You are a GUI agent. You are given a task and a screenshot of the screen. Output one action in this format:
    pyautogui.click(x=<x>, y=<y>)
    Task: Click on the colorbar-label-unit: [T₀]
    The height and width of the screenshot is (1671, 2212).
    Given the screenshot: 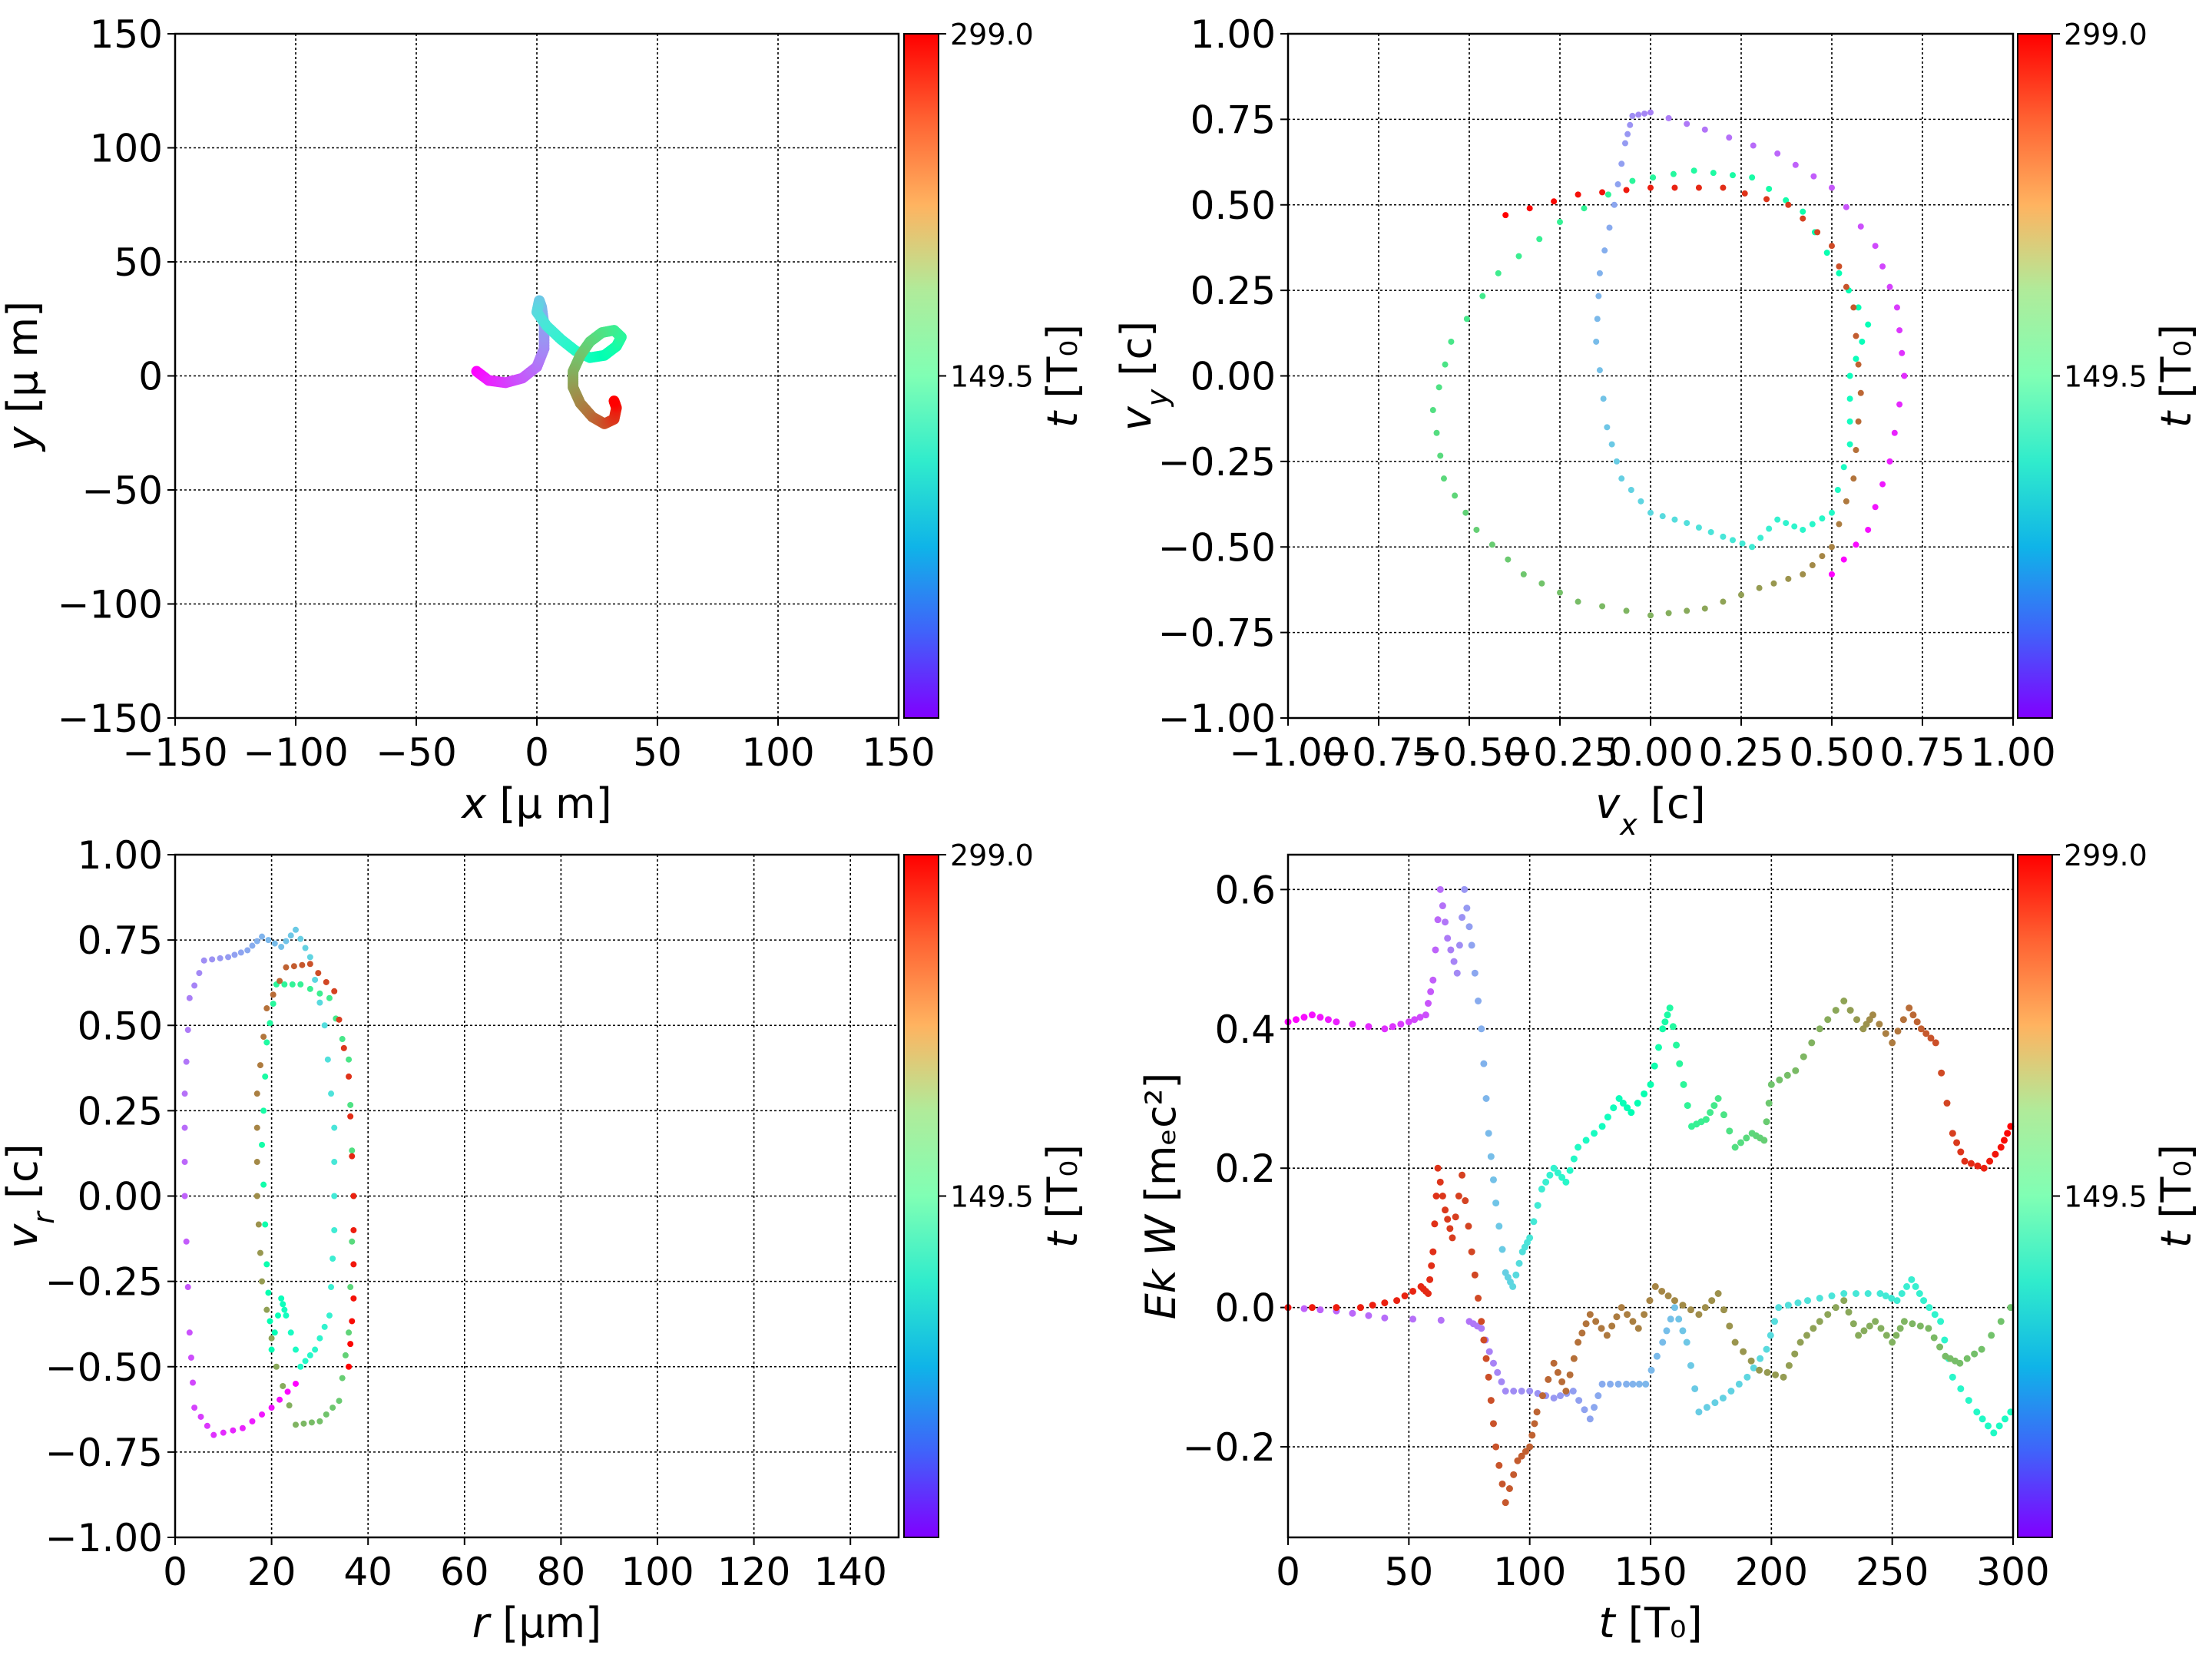 What is the action you would take?
    pyautogui.click(x=1062, y=1188)
    